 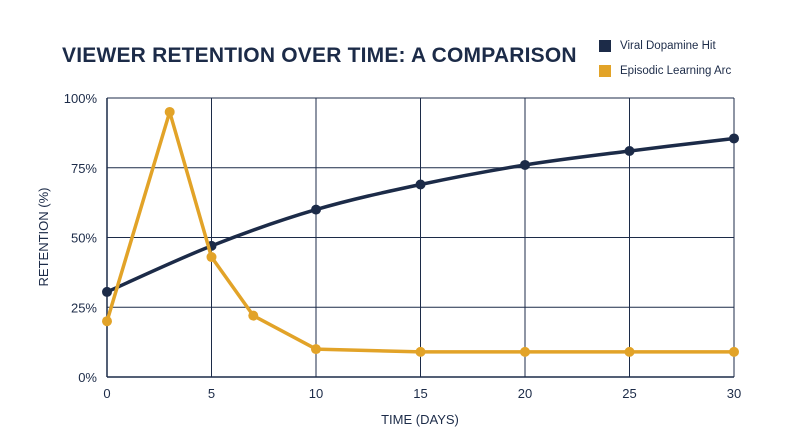 What do you see at coordinates (84, 307) in the screenshot?
I see `y-tick-label-25: 25%` at bounding box center [84, 307].